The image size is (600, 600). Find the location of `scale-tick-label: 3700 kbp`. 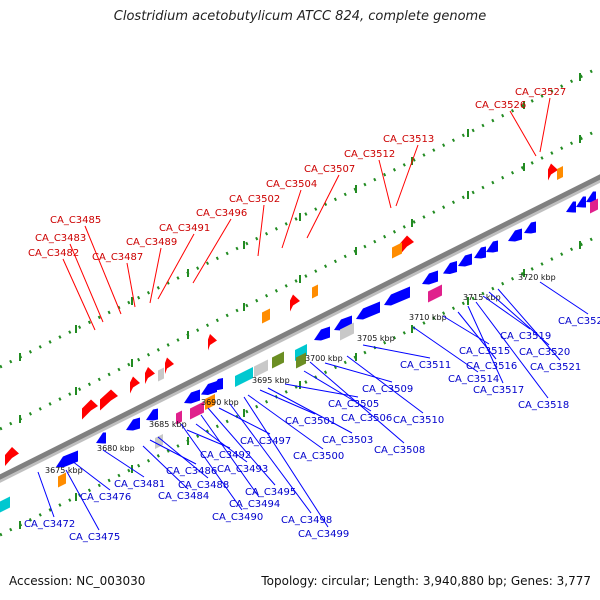

scale-tick-label: 3700 kbp is located at coordinates (324, 358).